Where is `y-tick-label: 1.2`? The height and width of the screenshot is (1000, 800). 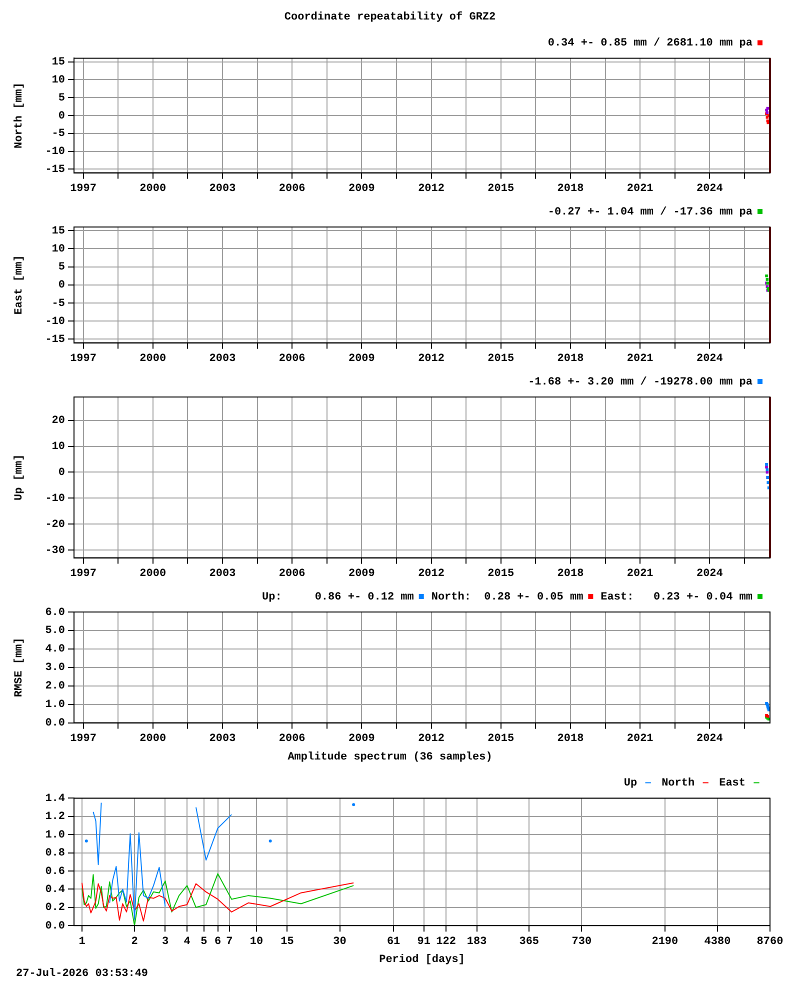 y-tick-label: 1.2 is located at coordinates (55, 817).